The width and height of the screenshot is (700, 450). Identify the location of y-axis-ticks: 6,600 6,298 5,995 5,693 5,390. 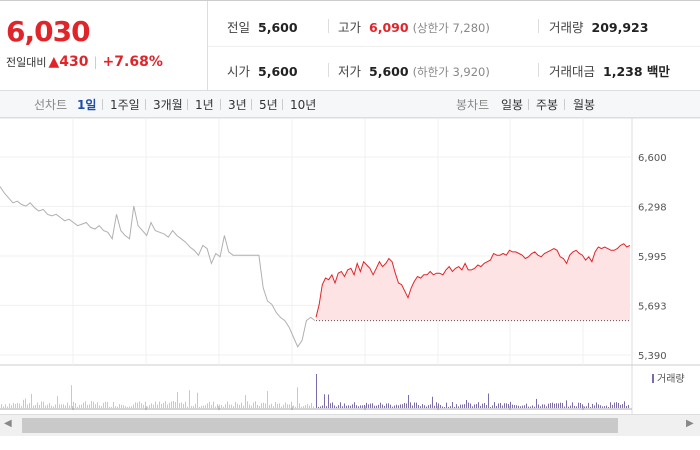
(652, 257).